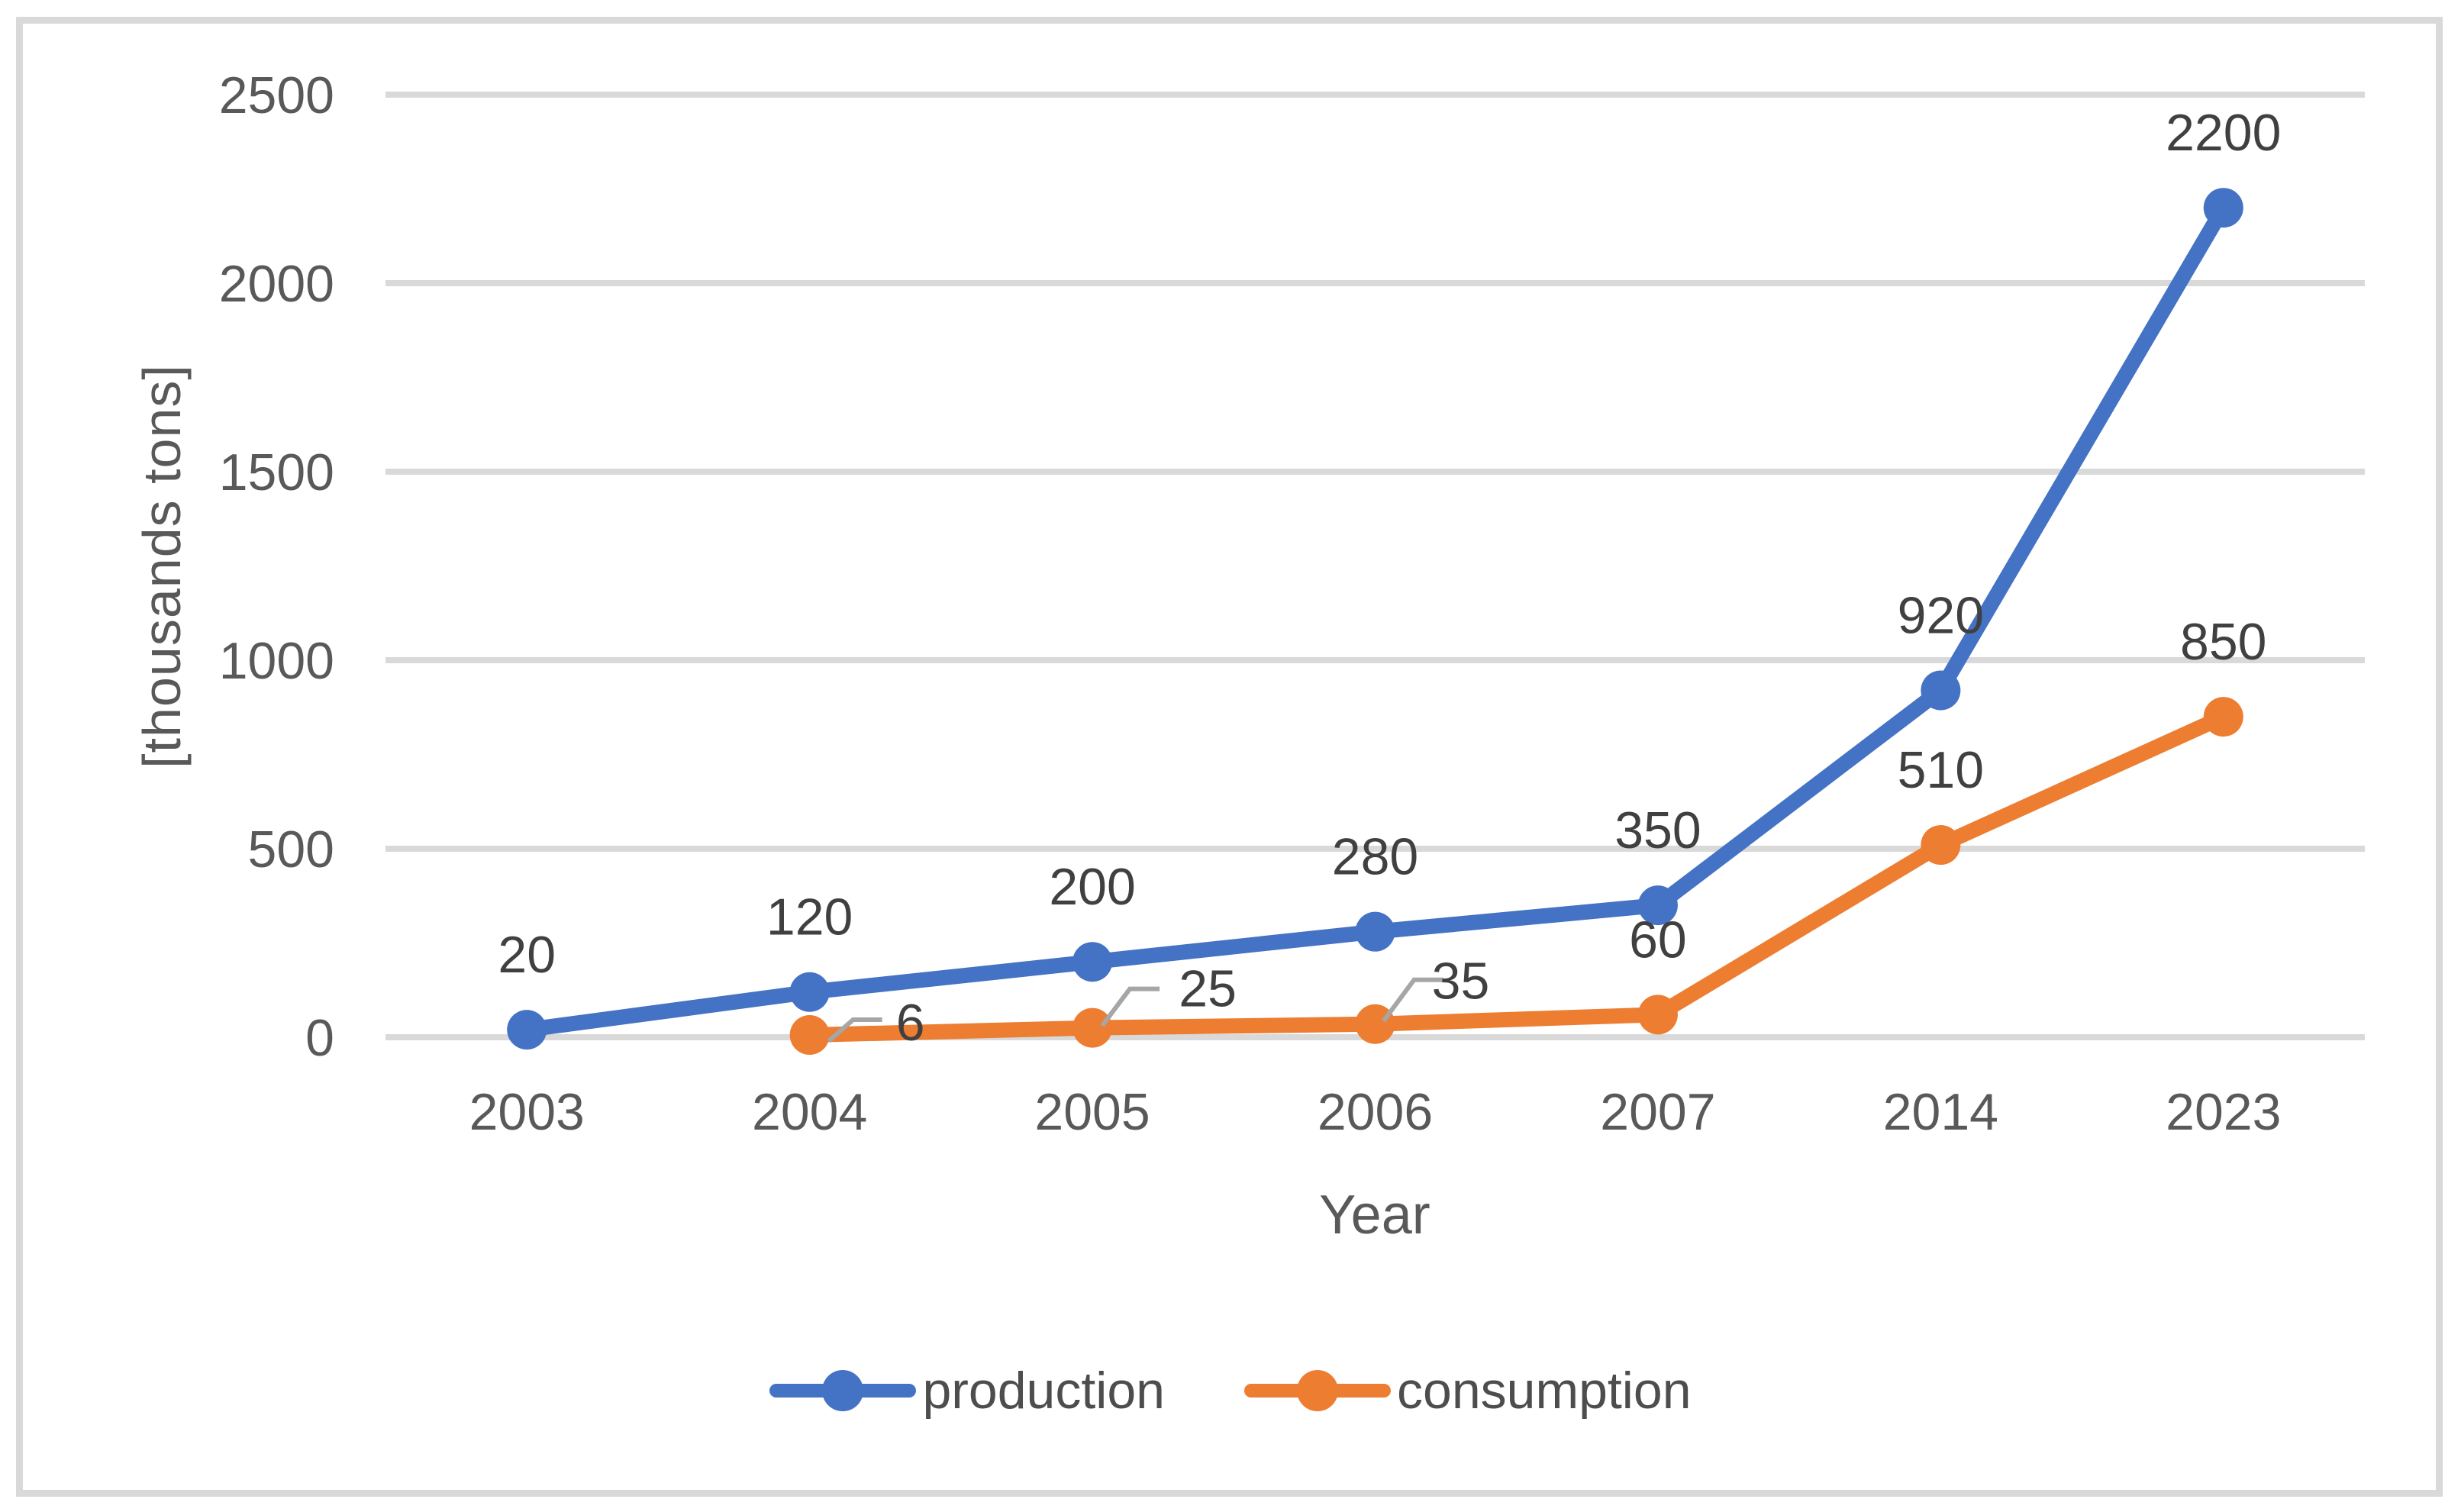 The width and height of the screenshot is (2461, 1512). What do you see at coordinates (276, 284) in the screenshot?
I see `ytick-label-2000: 2000` at bounding box center [276, 284].